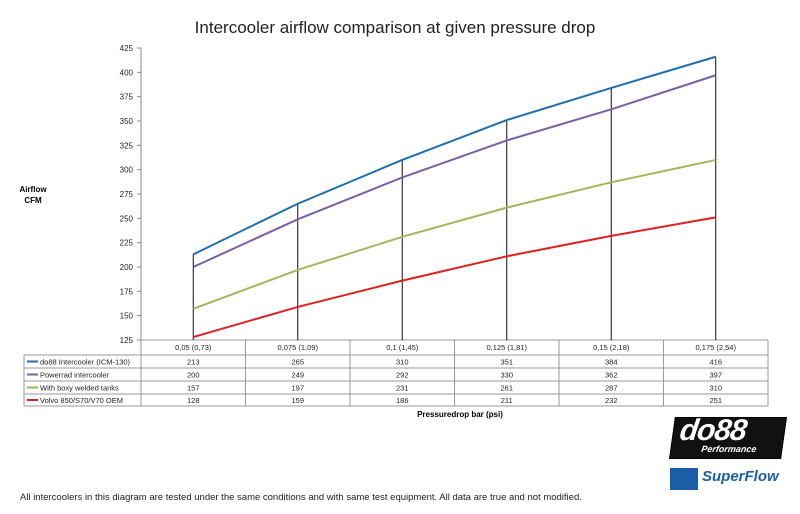 This screenshot has height=514, width=800. What do you see at coordinates (715, 400) in the screenshot?
I see `table-cell: 251` at bounding box center [715, 400].